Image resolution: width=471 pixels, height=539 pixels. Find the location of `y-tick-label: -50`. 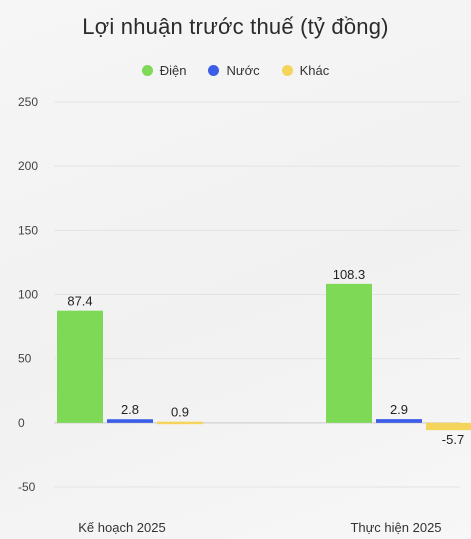

y-tick-label: -50 is located at coordinates (27, 487).